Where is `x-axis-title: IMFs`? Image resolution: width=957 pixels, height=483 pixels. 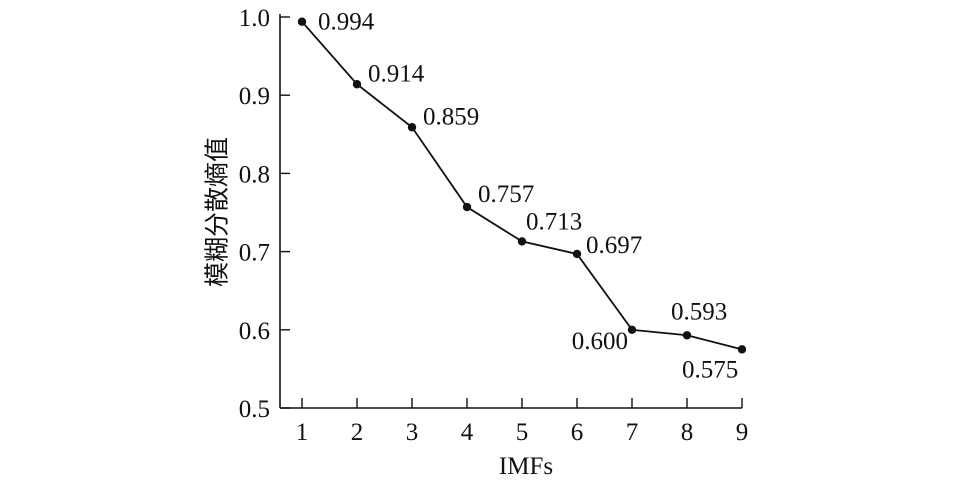 x-axis-title: IMFs is located at coordinates (526, 466).